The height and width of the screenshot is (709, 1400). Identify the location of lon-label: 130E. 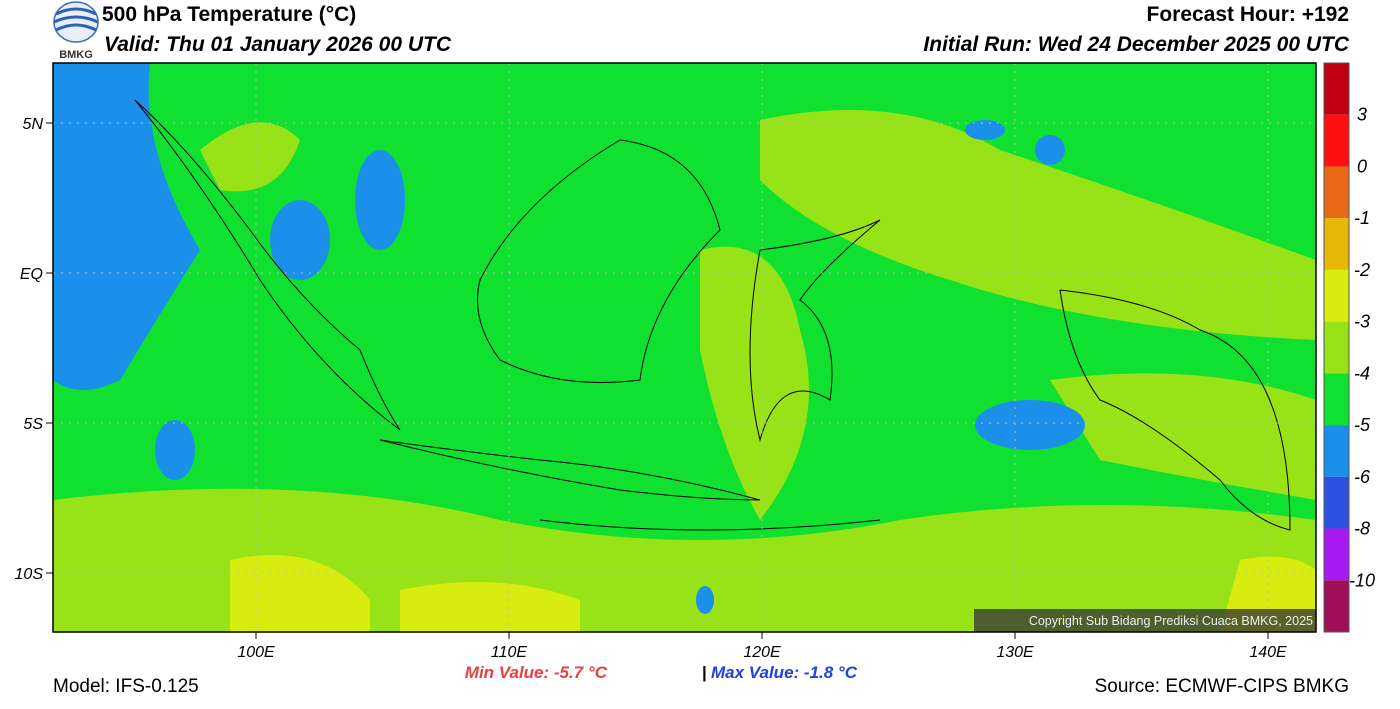
(1015, 652).